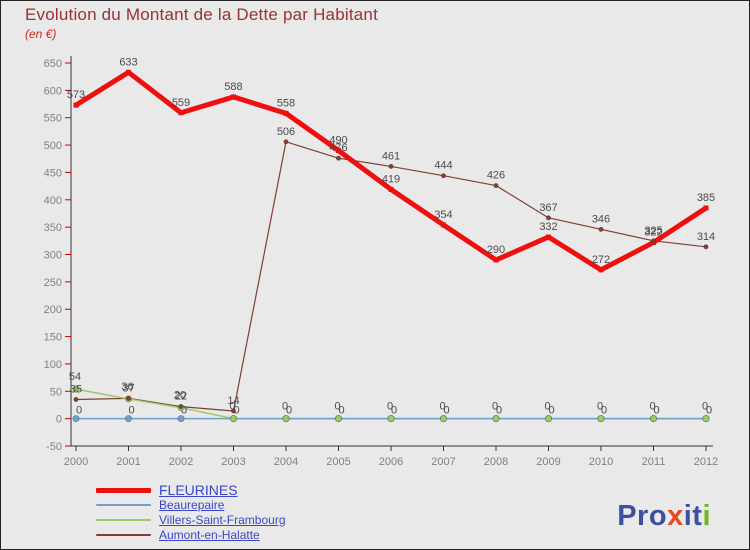 This screenshot has height=550, width=750. Describe the element at coordinates (496, 250) in the screenshot. I see `data-point-label: 290` at that location.